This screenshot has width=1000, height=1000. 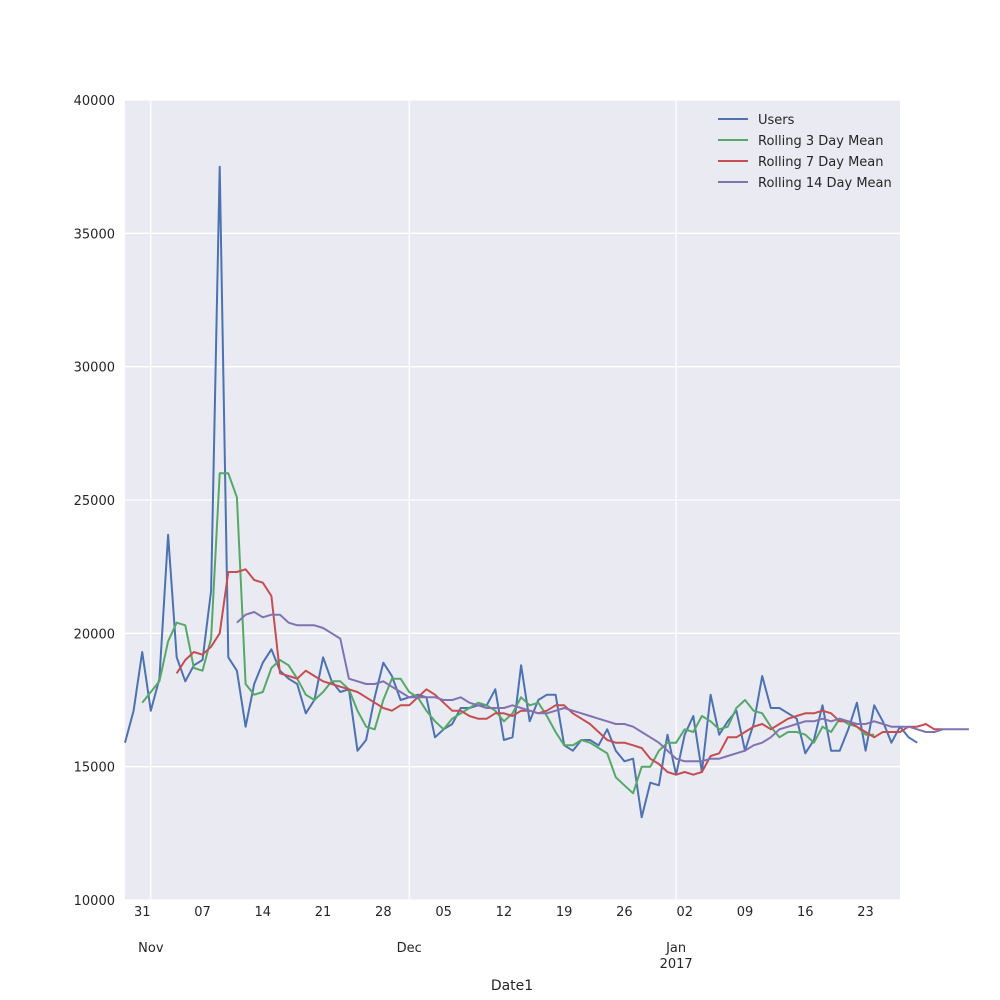 I want to click on x-tick-label: 02, so click(x=684, y=912).